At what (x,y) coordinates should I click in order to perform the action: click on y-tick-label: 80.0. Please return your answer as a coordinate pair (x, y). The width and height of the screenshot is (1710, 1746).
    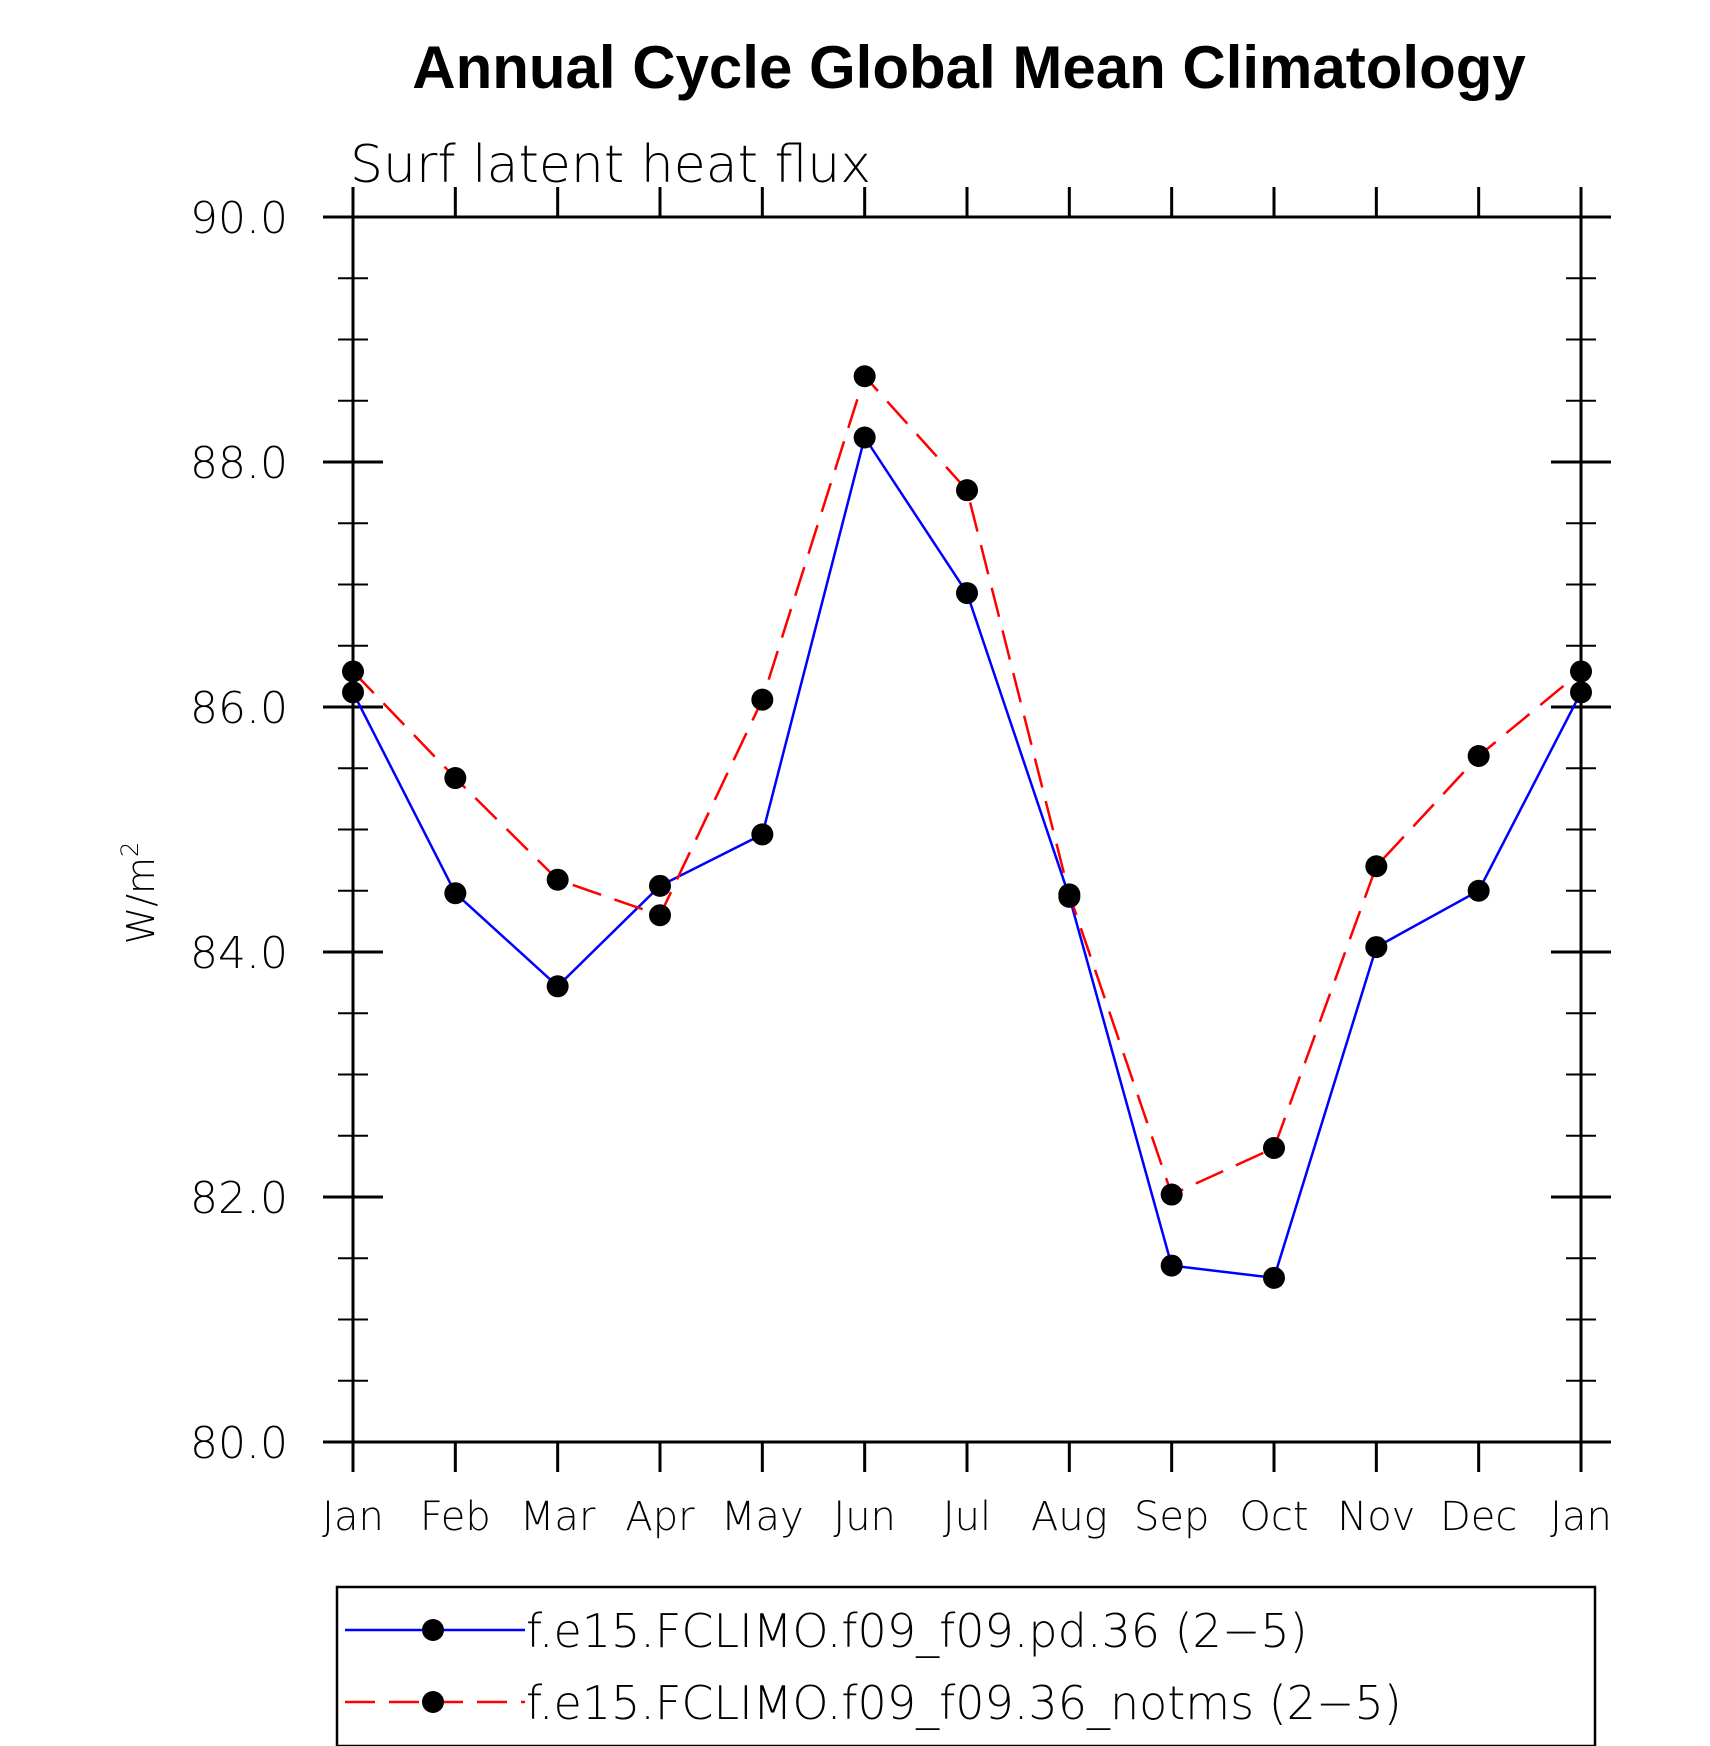
    Looking at the image, I should click on (239, 1443).